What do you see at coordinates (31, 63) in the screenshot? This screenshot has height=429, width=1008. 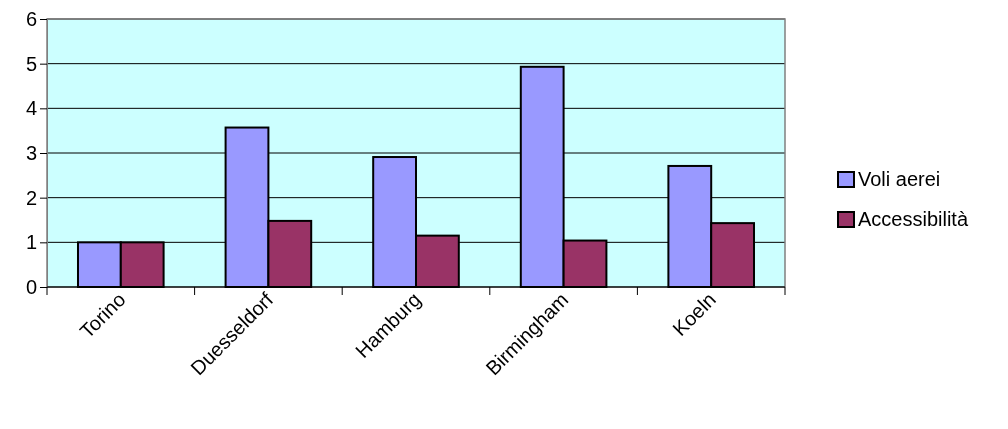 I see `y-tick-label: 5` at bounding box center [31, 63].